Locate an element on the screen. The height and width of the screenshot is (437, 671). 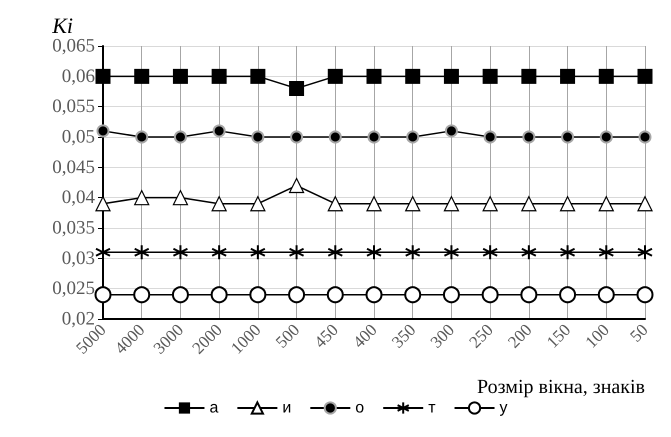
y-tick-label: 0,045 is located at coordinates (73, 167).